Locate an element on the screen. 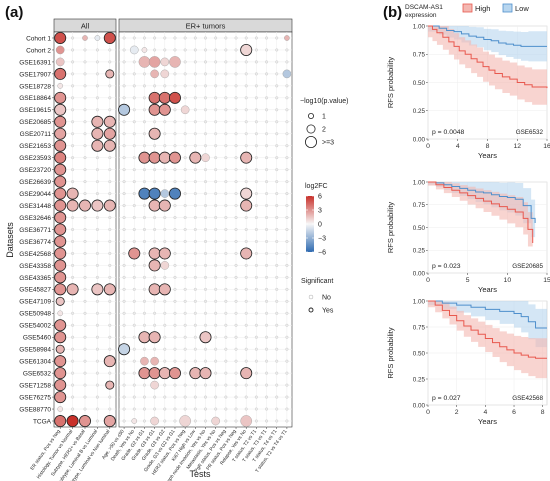 The width and height of the screenshot is (550, 481). km-legend-title: expression is located at coordinates (421, 15).